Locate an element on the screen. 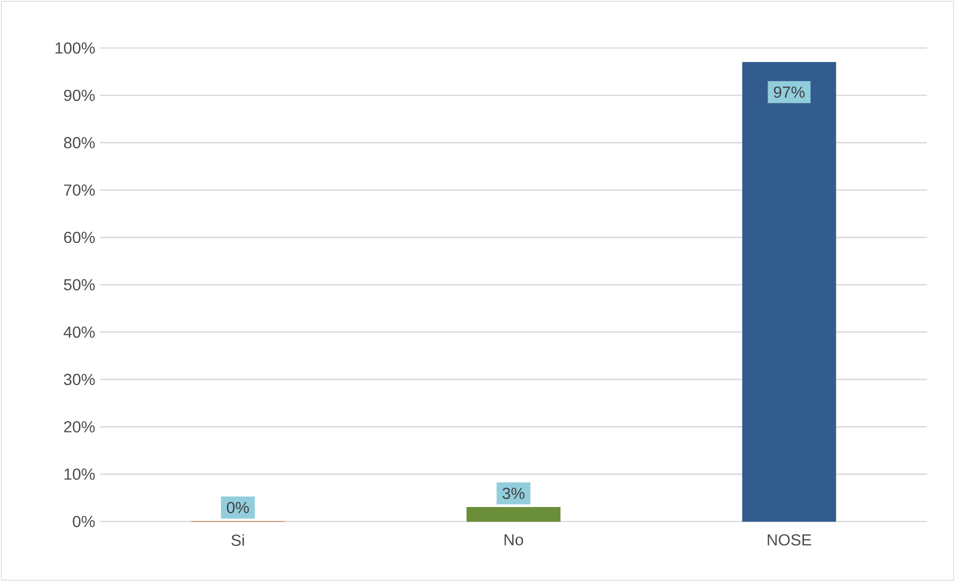  y-tick-label: 50% is located at coordinates (79, 285).